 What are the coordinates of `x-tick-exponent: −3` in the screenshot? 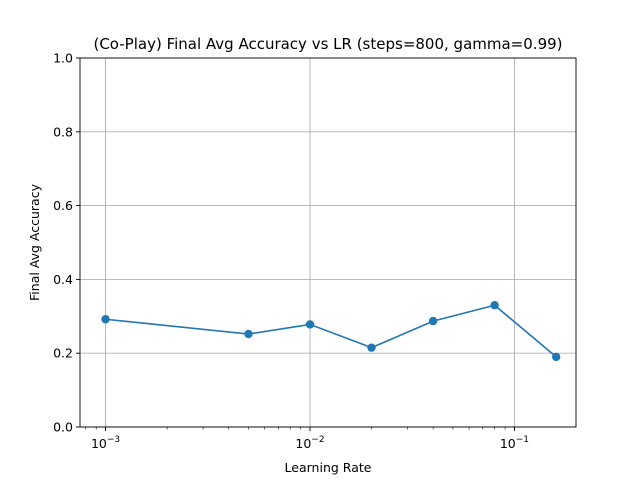 It's located at (113, 440).